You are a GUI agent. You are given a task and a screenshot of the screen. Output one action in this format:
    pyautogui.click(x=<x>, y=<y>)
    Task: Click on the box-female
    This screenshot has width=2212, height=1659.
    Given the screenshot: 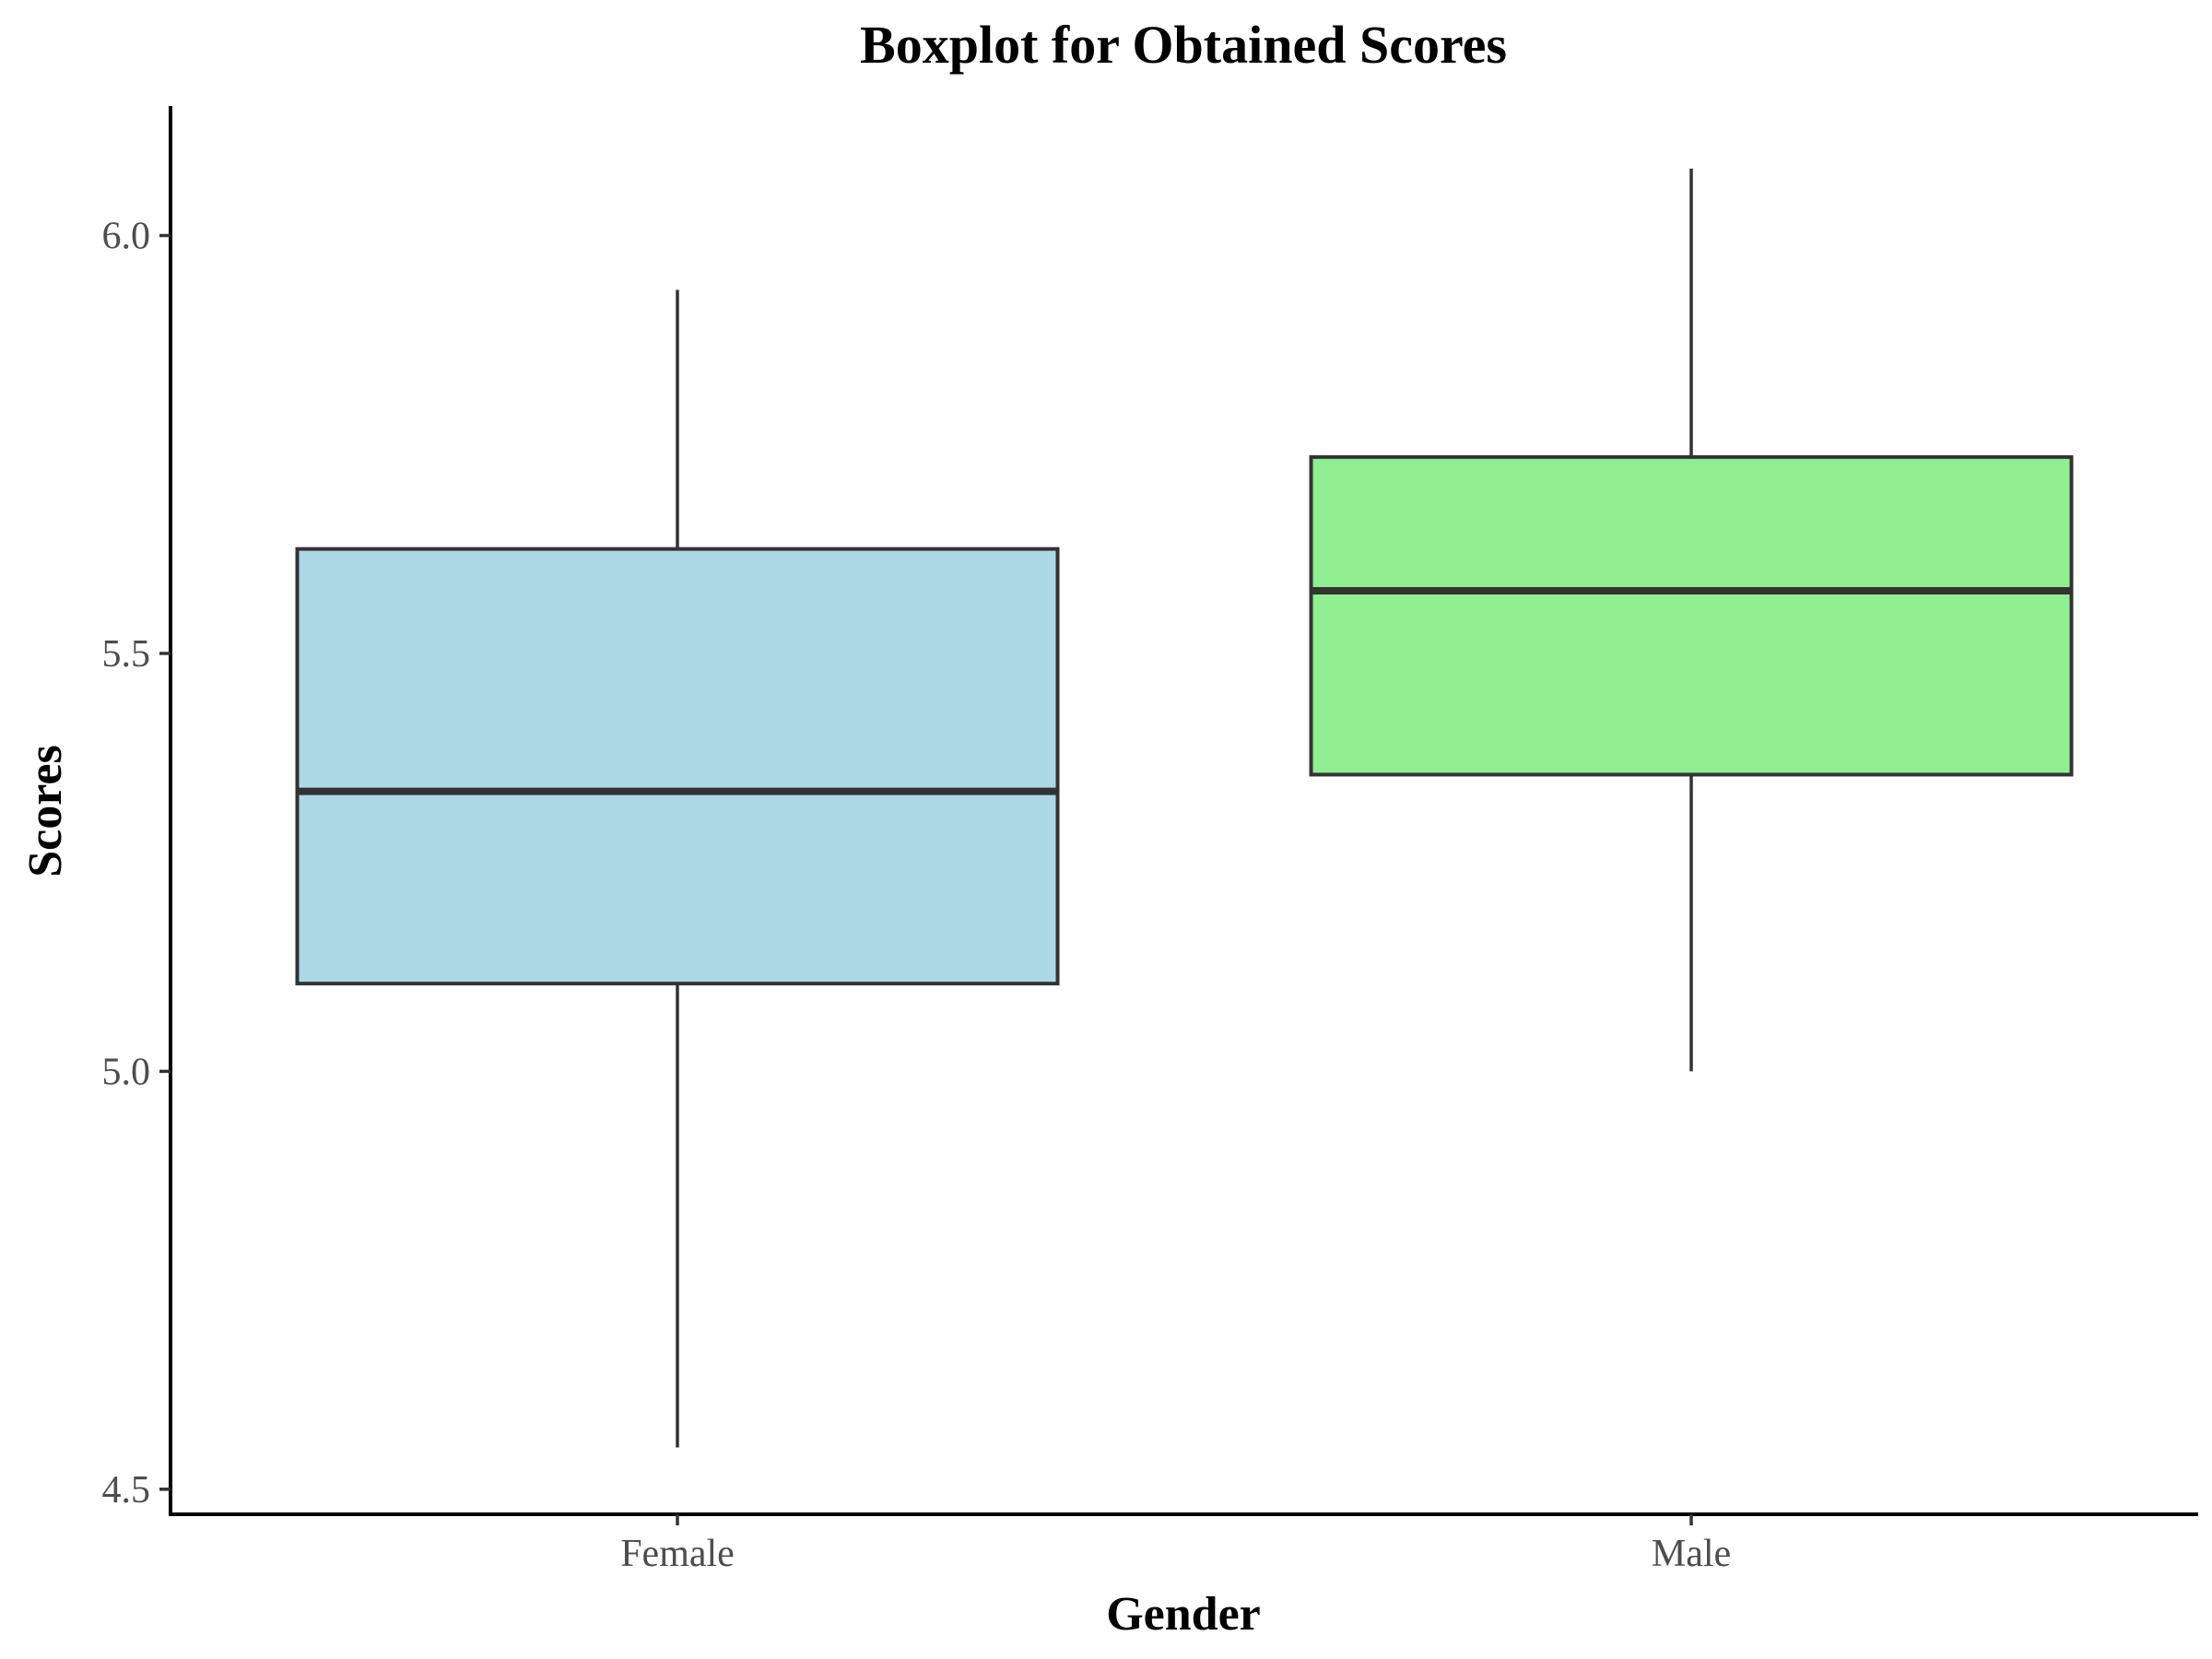 What is the action you would take?
    pyautogui.click(x=677, y=766)
    